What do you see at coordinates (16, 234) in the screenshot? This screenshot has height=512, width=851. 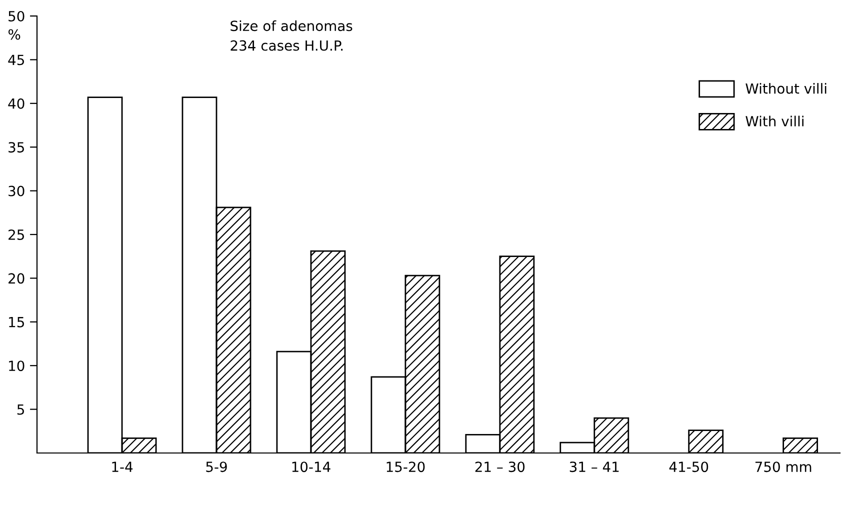 I see `y-tick-label: 25` at bounding box center [16, 234].